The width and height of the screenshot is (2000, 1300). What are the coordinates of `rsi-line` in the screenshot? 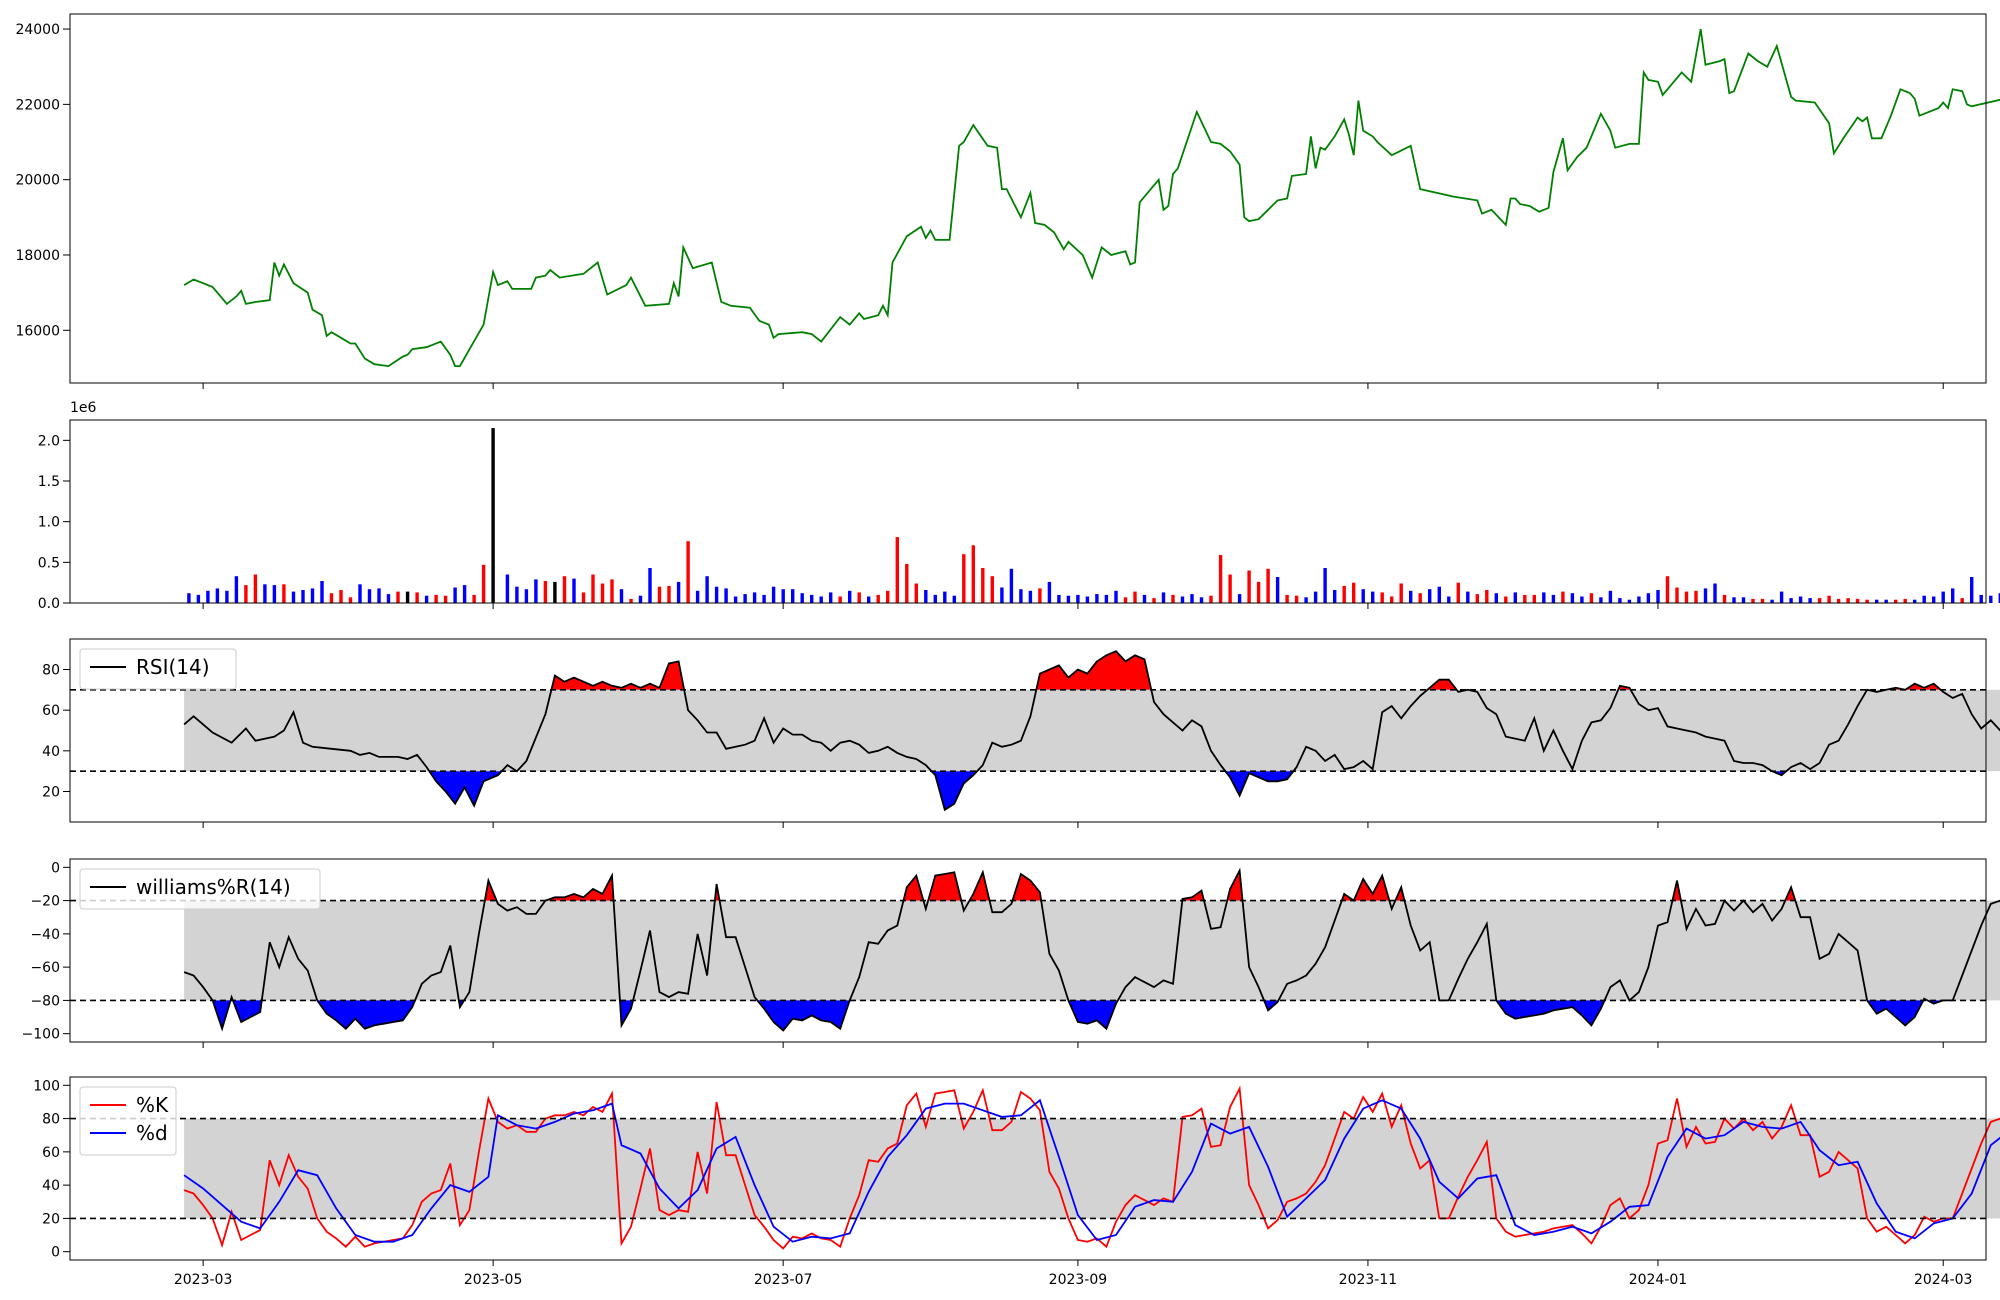 It's located at (1091, 731).